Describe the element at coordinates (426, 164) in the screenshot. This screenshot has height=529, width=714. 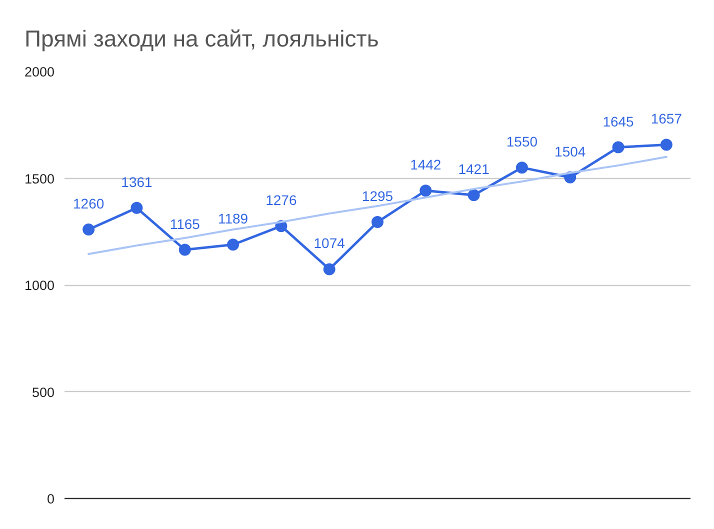
I see `data-label: 1442` at that location.